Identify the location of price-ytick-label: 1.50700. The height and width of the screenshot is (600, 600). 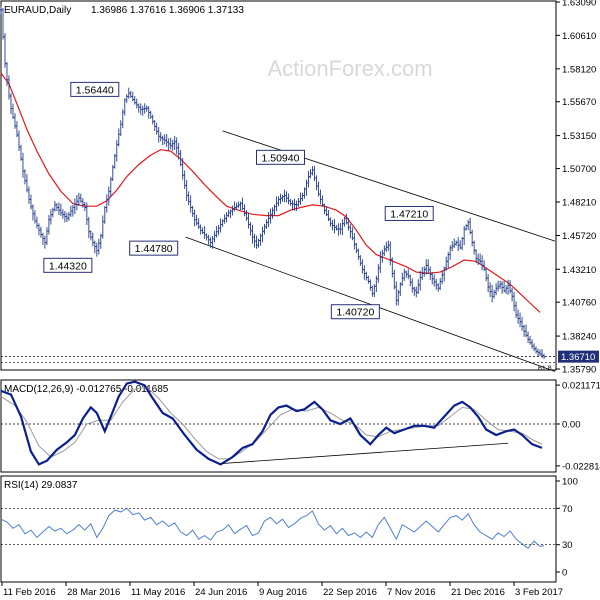
(579, 169).